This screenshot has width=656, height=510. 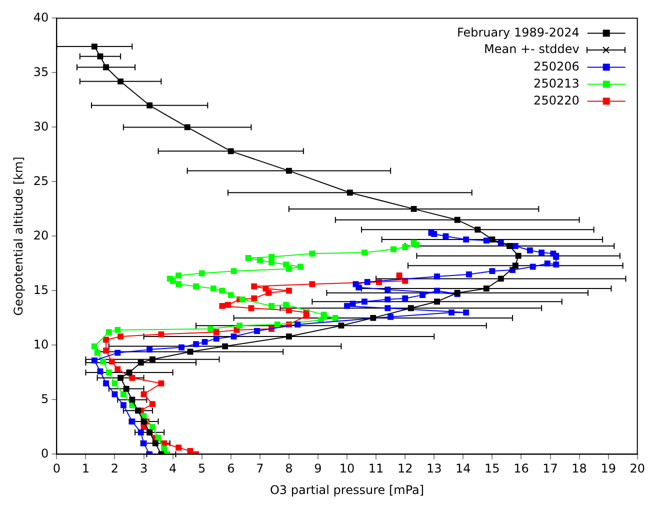 What do you see at coordinates (608, 469) in the screenshot?
I see `x-tick-label: 19` at bounding box center [608, 469].